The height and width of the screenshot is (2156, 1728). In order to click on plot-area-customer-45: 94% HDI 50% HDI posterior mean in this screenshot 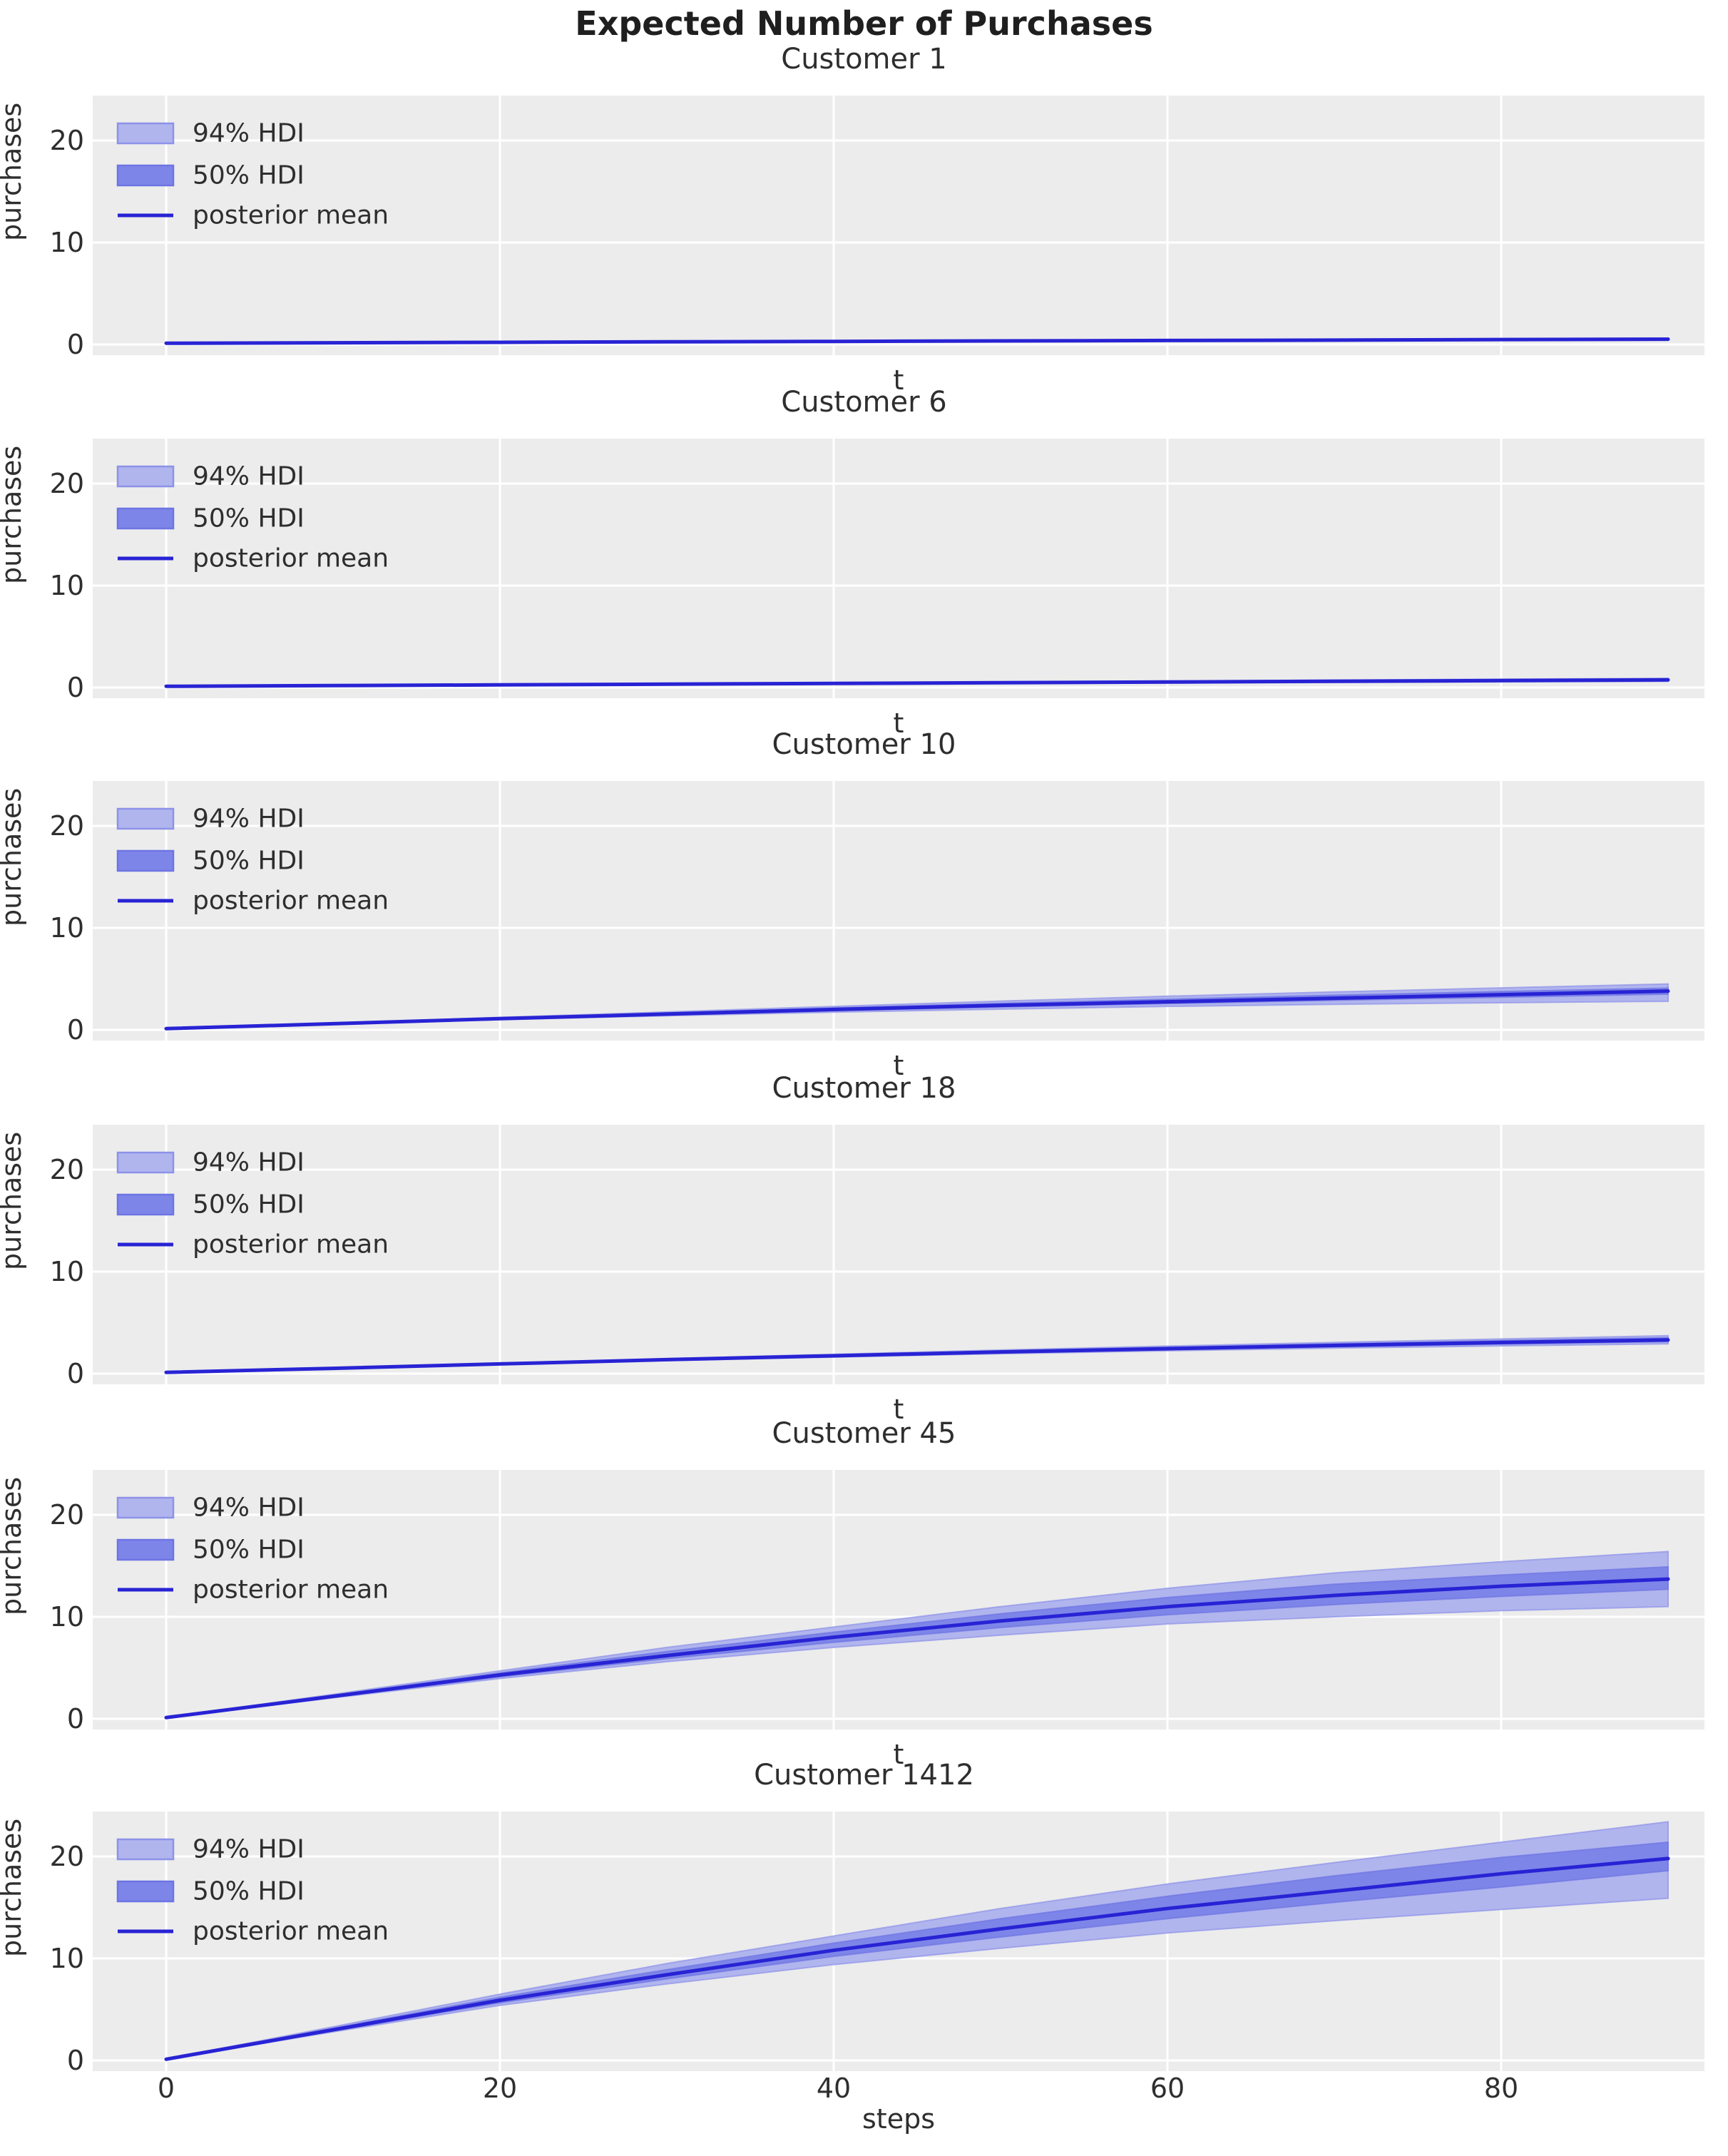, I will do `click(898, 1600)`.